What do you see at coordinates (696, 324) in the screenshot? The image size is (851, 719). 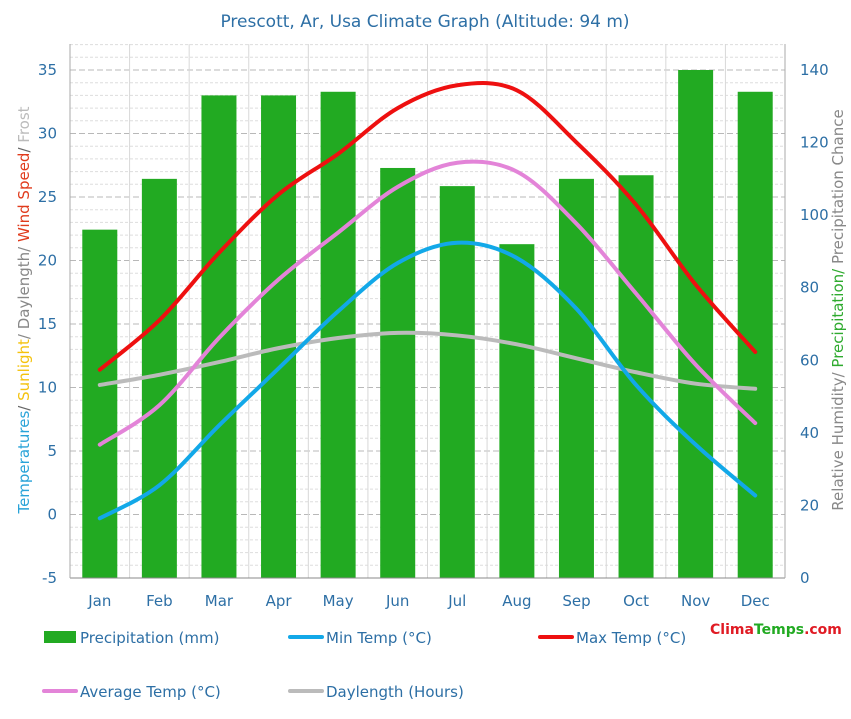 I see `precip-bar-nov` at bounding box center [696, 324].